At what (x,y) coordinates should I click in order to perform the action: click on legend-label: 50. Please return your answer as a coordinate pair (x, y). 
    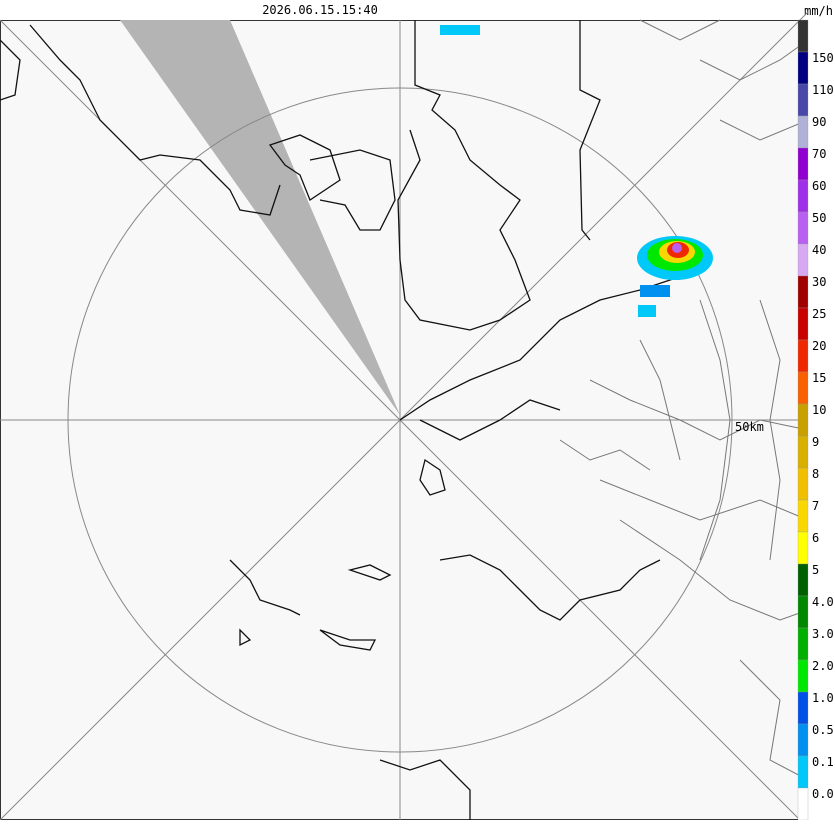
    Looking at the image, I should click on (819, 218).